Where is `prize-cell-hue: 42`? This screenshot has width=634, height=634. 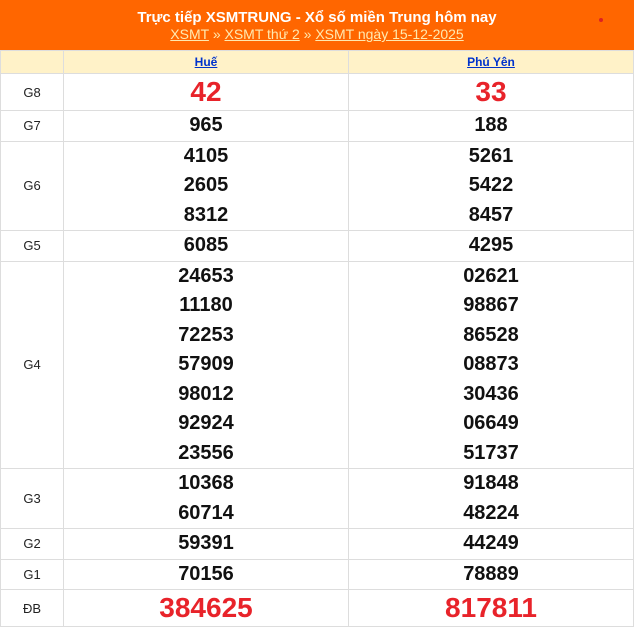
prize-cell-hue: 42 is located at coordinates (206, 92).